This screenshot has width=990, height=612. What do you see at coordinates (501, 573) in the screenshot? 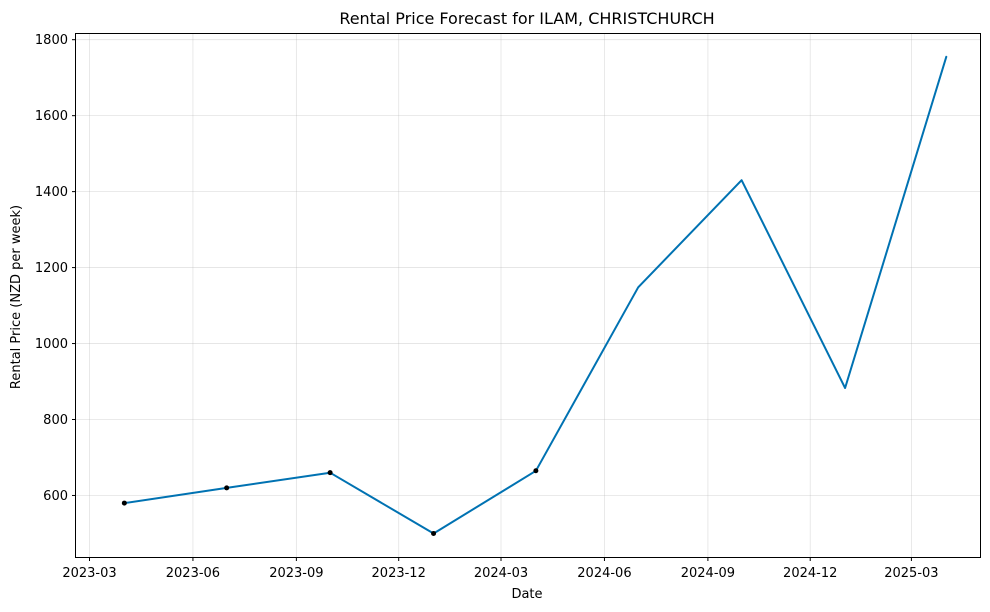
I see `x-tick-label: 2024-03` at bounding box center [501, 573].